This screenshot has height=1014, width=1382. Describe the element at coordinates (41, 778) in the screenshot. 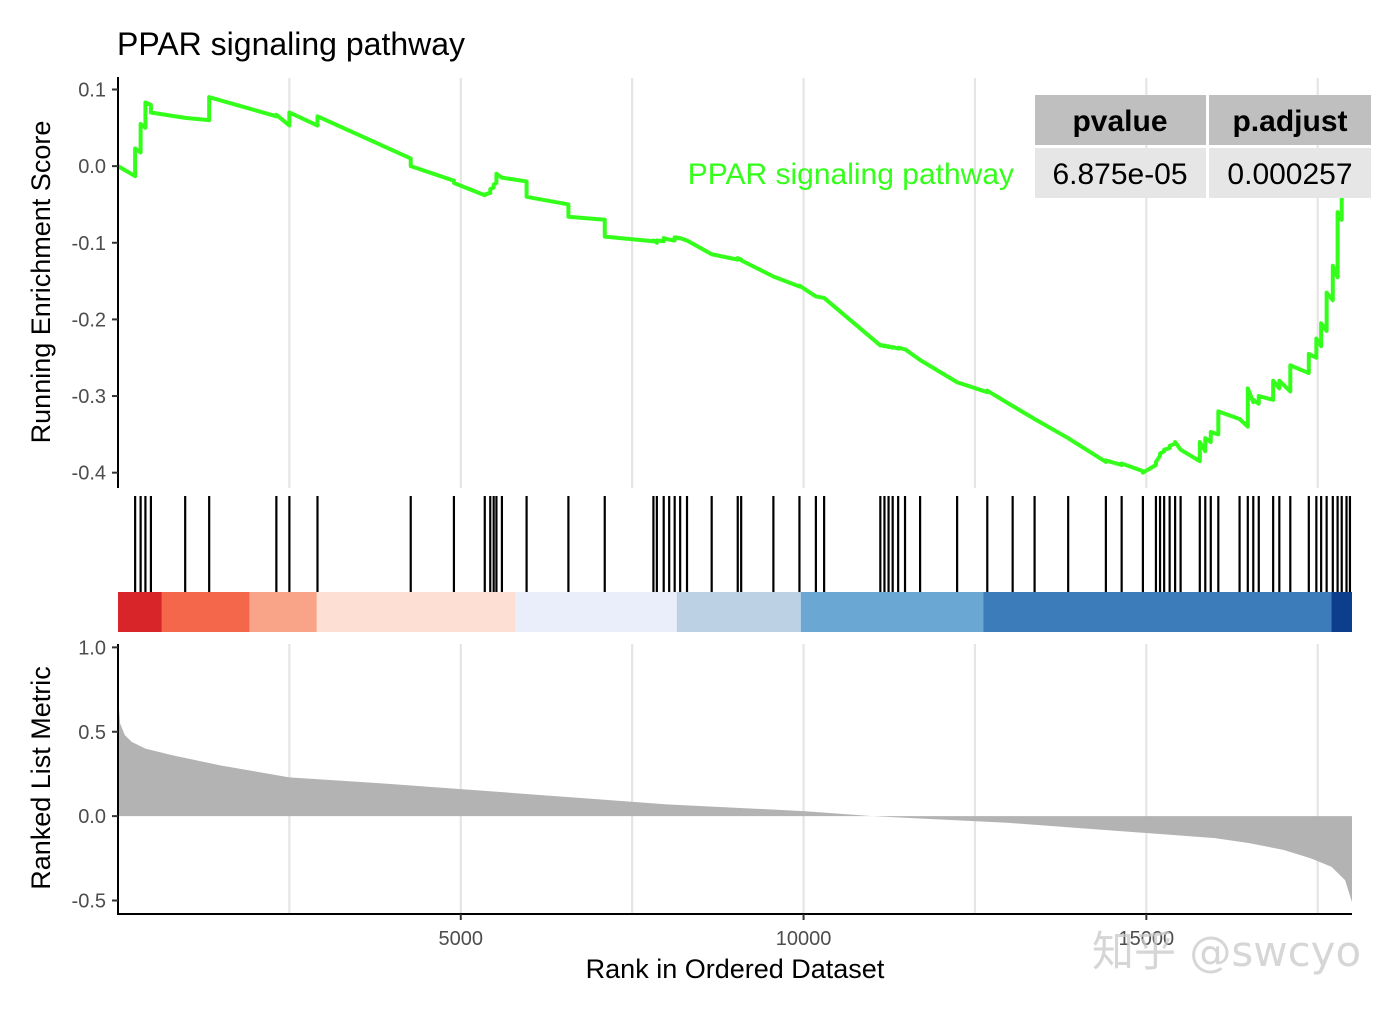

I see `metric-y-axis-label: Ranked List Metric` at that location.